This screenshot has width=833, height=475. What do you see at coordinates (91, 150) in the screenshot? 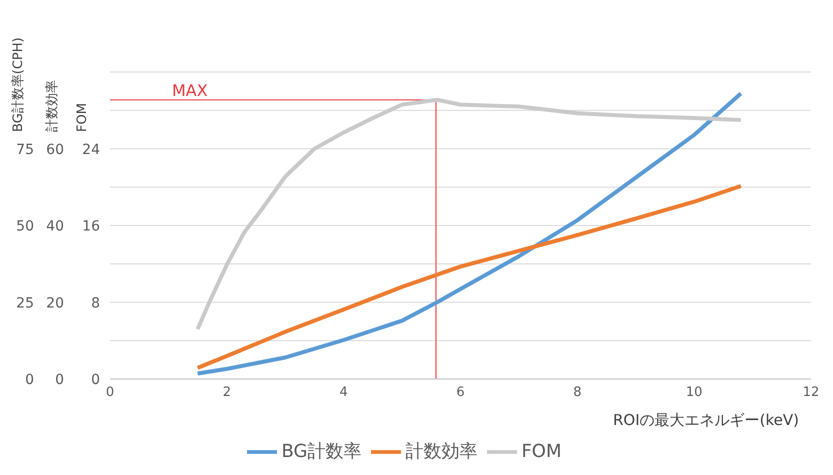
I see `y3-tick-label: 24` at bounding box center [91, 150].